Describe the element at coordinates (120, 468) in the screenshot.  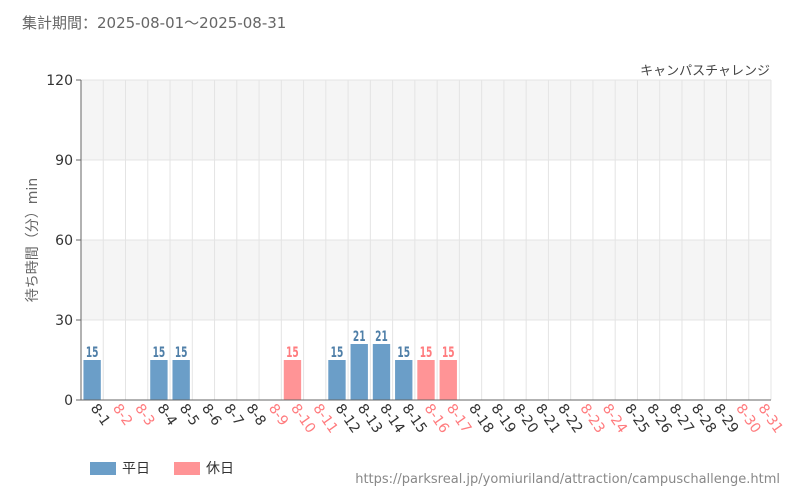
I see `legend-item-weekday: 平日` at that location.